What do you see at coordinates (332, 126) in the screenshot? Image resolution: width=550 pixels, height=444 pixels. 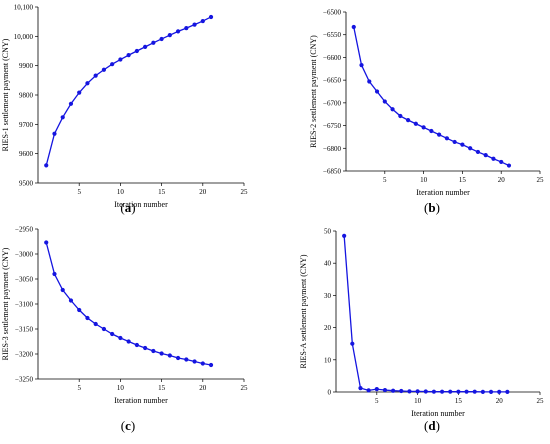 I see `y-tick-label: −6750` at bounding box center [332, 126].